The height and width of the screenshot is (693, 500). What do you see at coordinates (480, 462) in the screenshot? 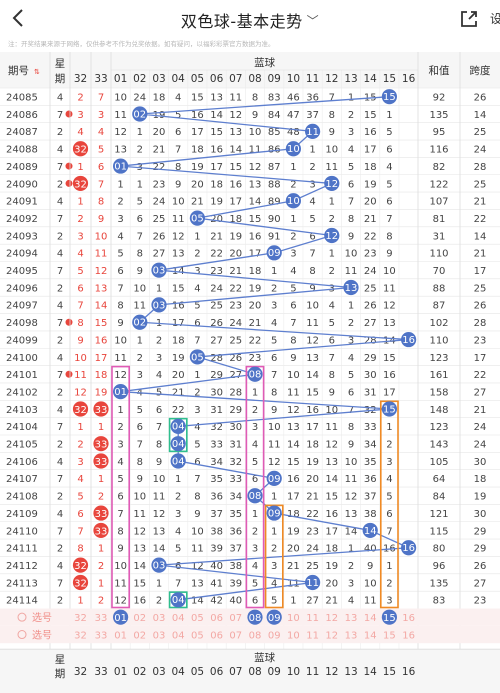
I see `span-cell: 30` at bounding box center [480, 462].